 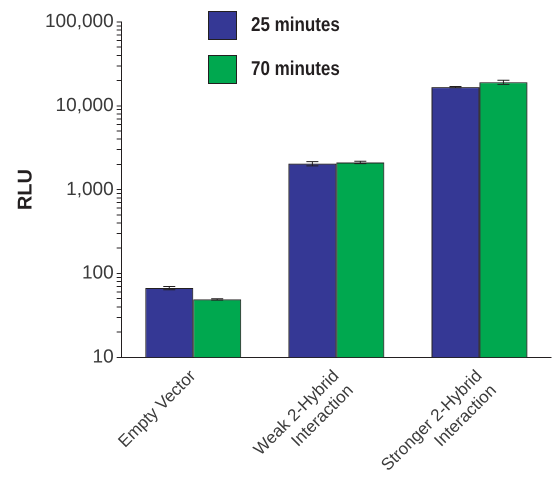 What do you see at coordinates (79, 21) in the screenshot?
I see `y-tick-label: 100,000` at bounding box center [79, 21].